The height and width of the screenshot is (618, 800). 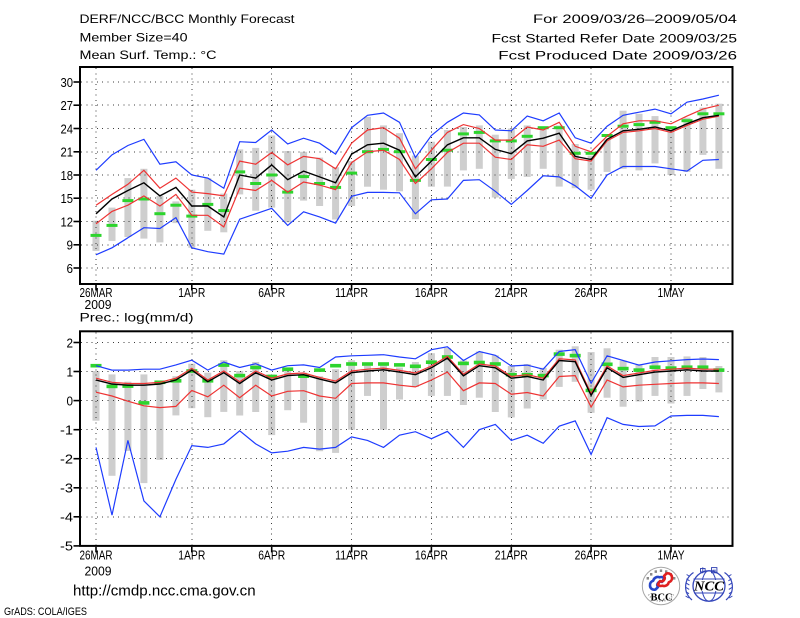 I want to click on svg-text: Member Size=40, so click(x=134, y=38).